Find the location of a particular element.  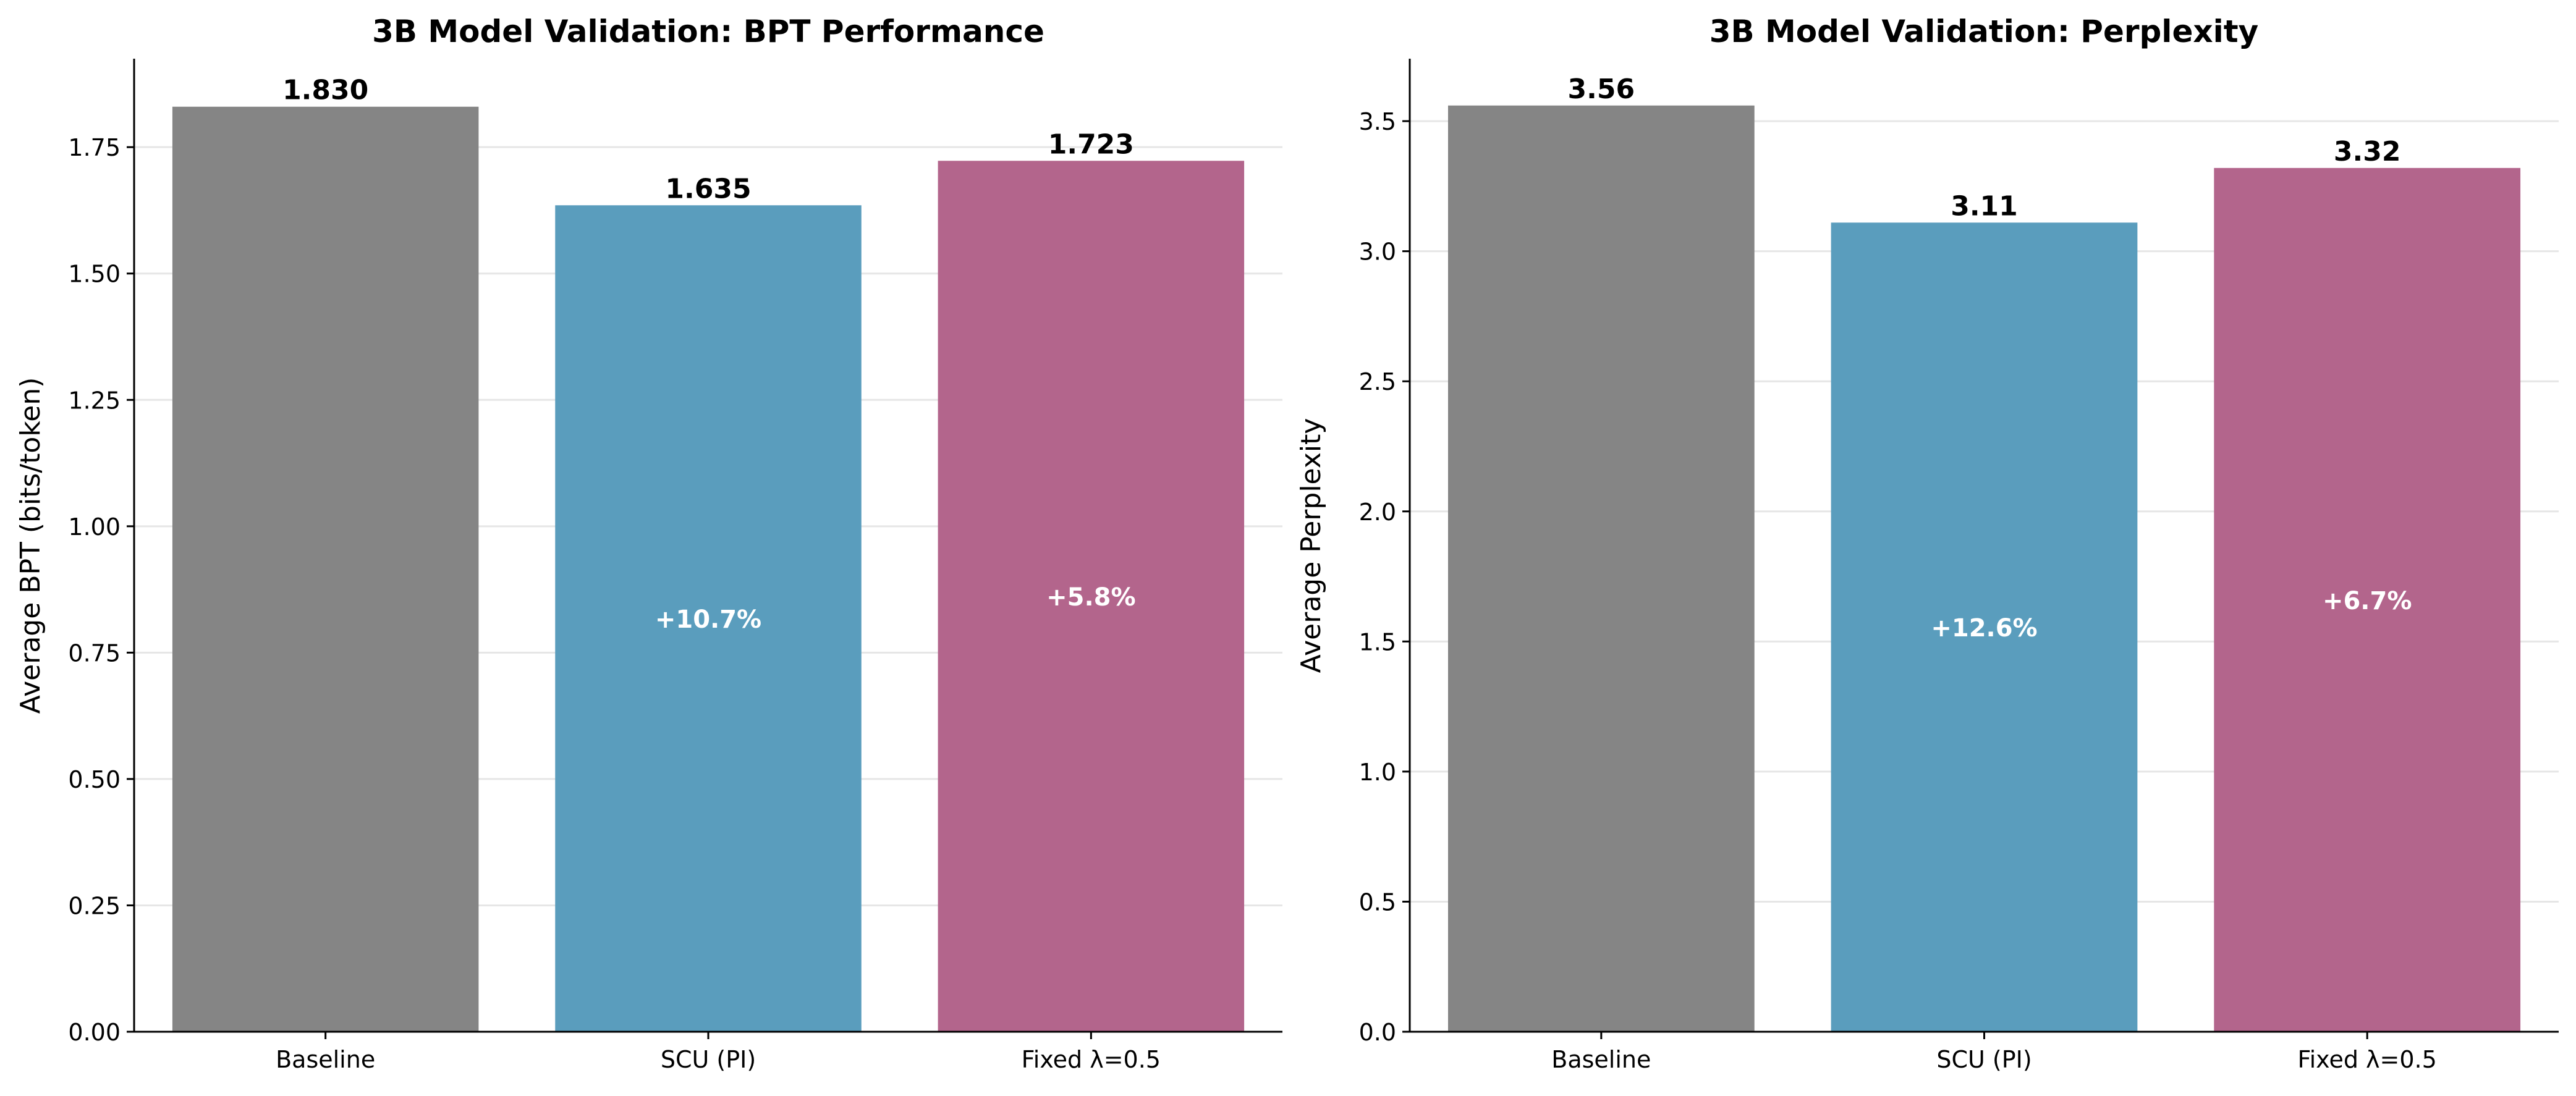

value-label: 1.830 is located at coordinates (325, 90).